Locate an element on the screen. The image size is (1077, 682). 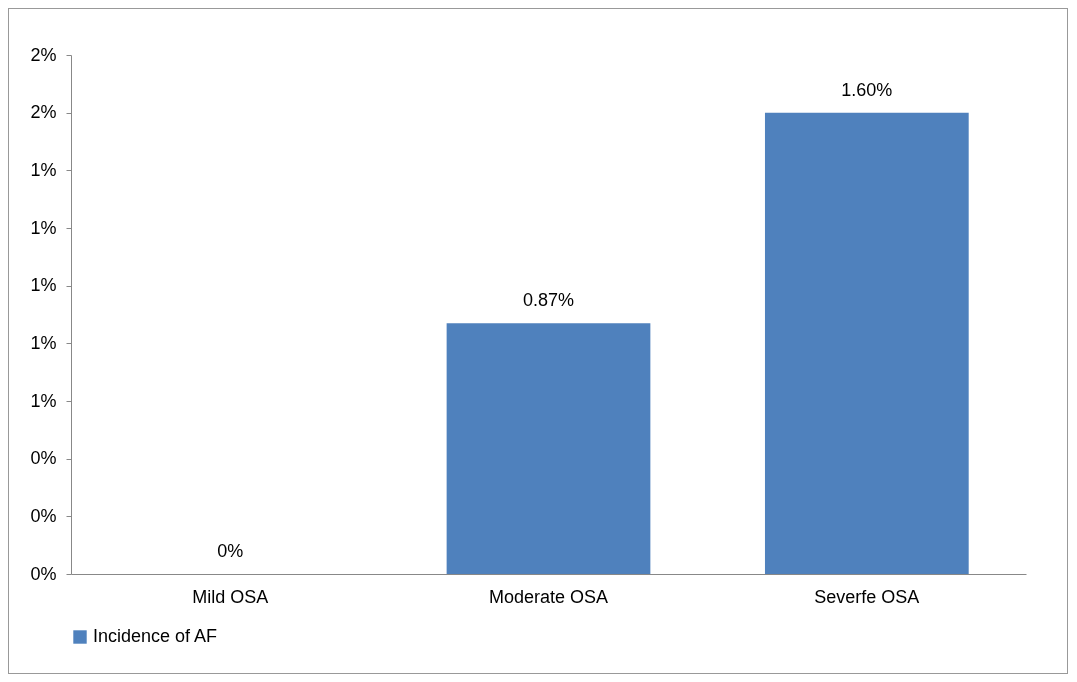
data-label: 0% is located at coordinates (230, 551).